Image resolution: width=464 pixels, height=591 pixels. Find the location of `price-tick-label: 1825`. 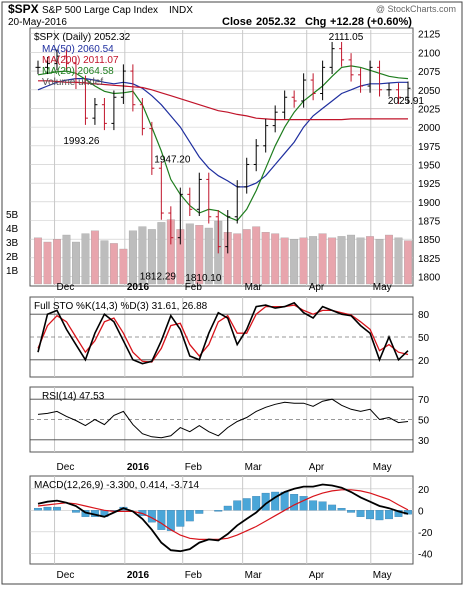

price-tick-label: 1825 is located at coordinates (429, 259).